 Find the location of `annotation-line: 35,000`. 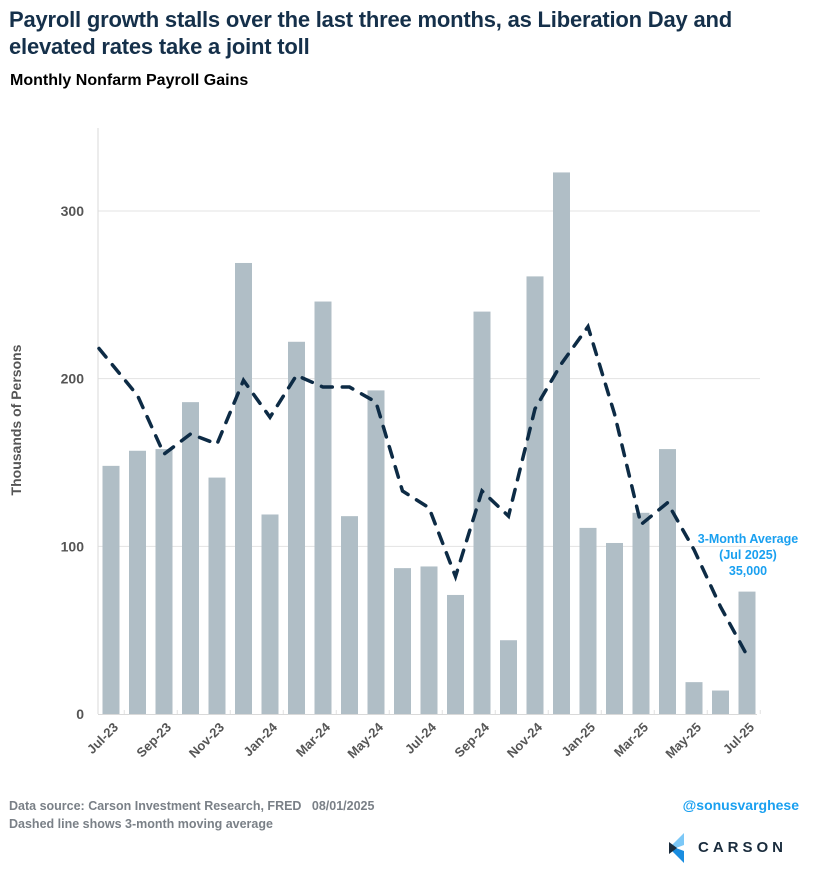

annotation-line: 35,000 is located at coordinates (748, 571).